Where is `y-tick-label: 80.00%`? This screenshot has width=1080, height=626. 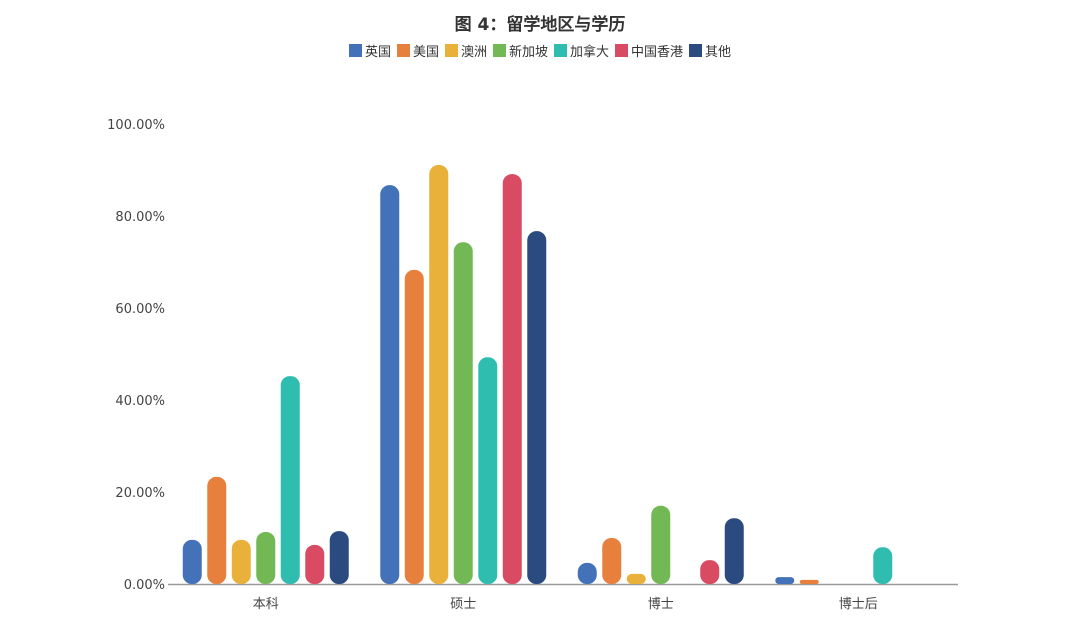 y-tick-label: 80.00% is located at coordinates (140, 217).